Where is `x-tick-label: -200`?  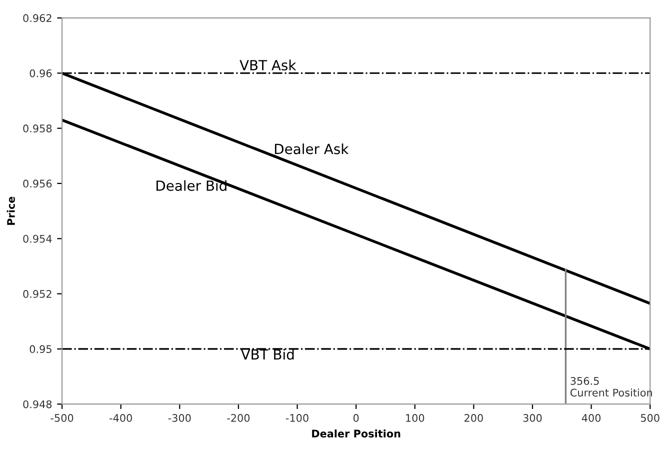
x-tick-label: -200 is located at coordinates (238, 418).